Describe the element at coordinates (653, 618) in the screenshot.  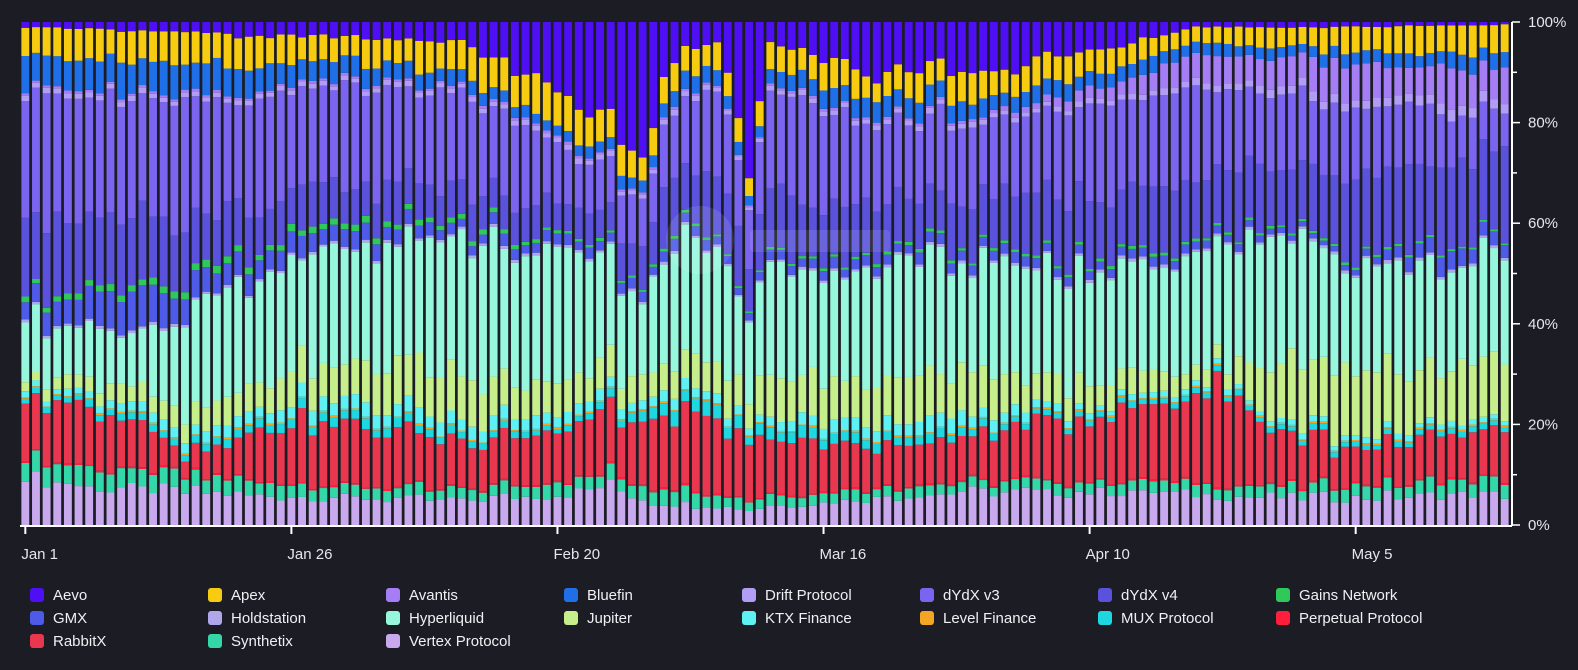
I see `legend-item-jupiter: Jupiter` at that location.